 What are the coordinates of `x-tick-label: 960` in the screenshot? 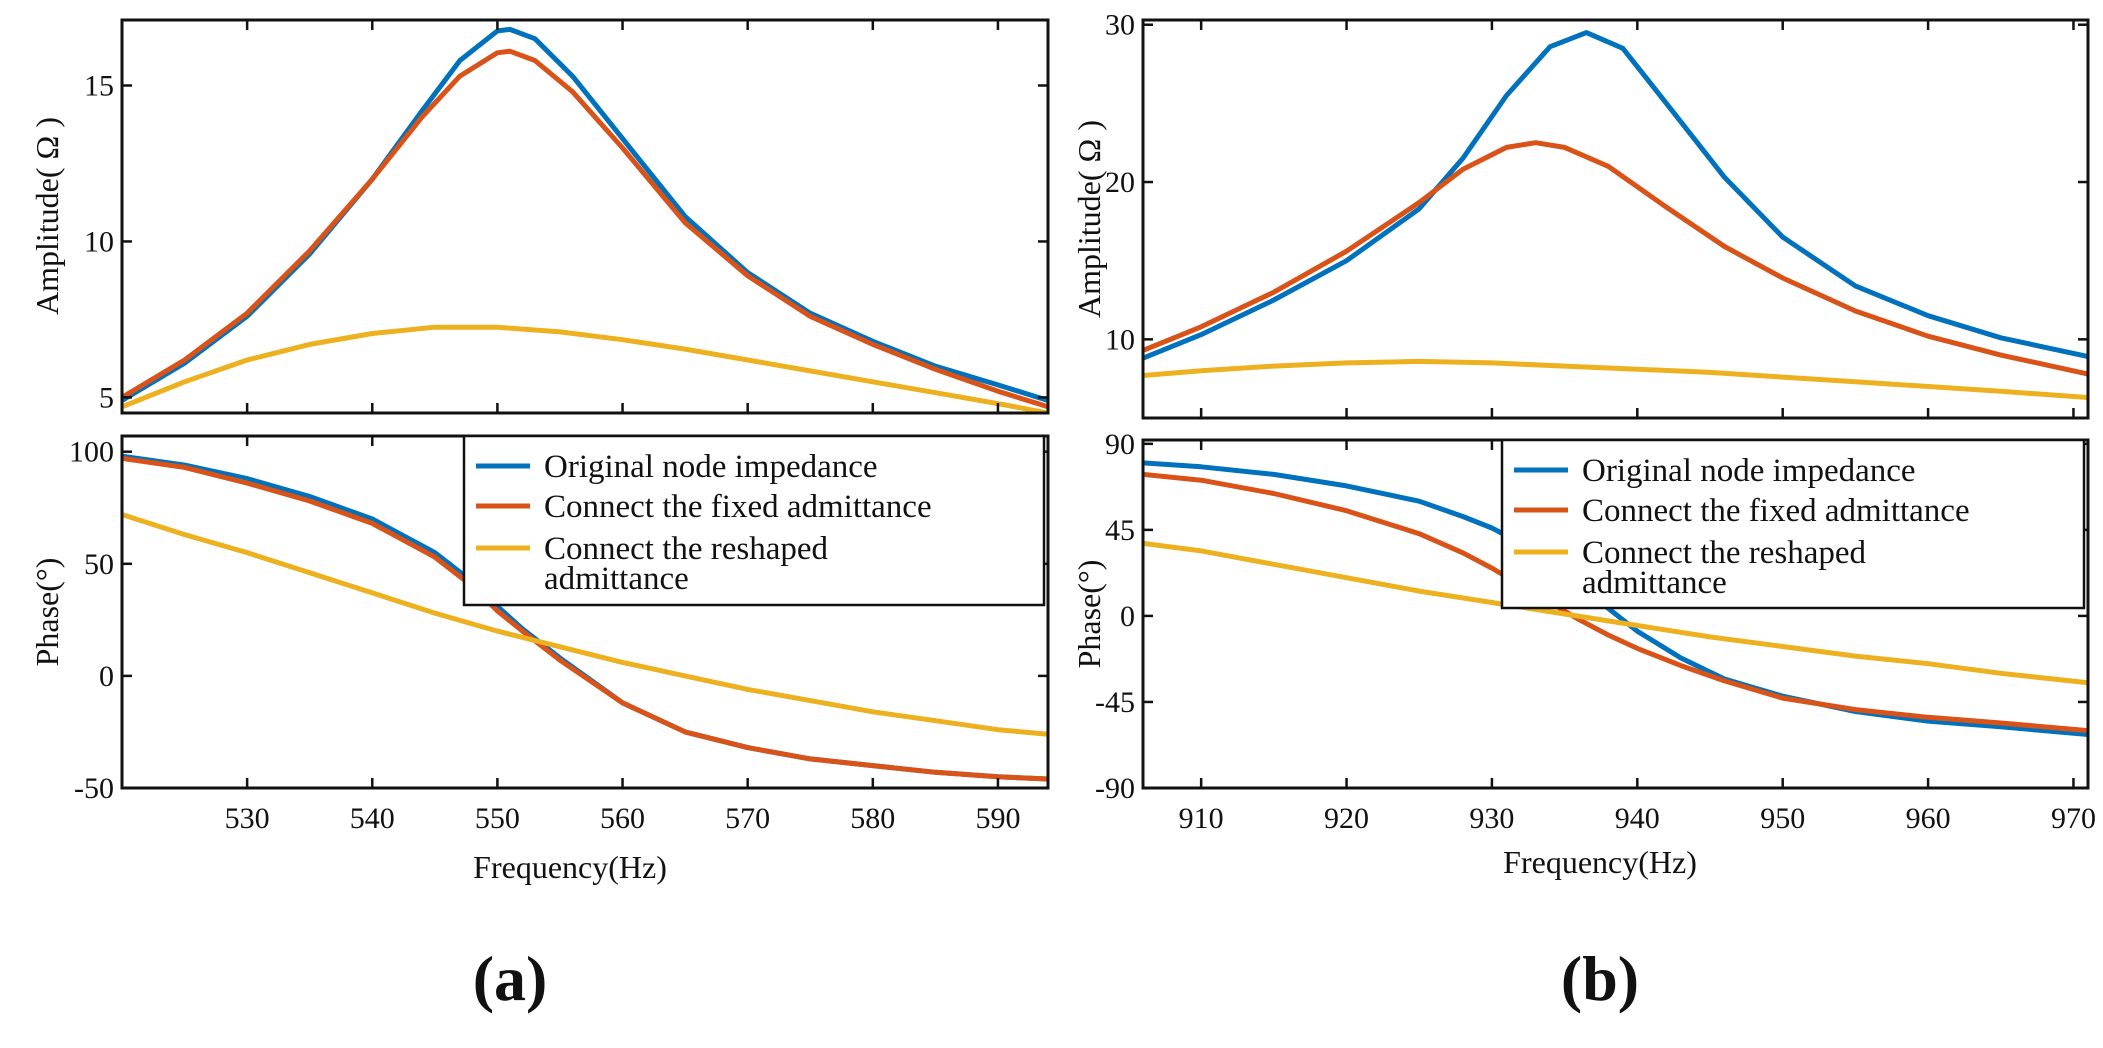 It's located at (1928, 818).